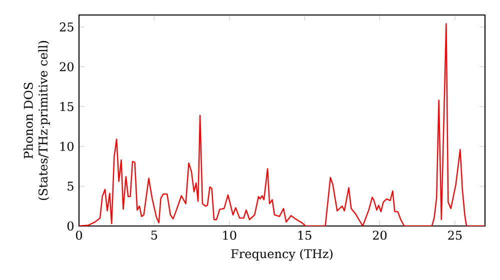  Describe the element at coordinates (67, 146) in the screenshot. I see `y-tick-label: 10` at that location.